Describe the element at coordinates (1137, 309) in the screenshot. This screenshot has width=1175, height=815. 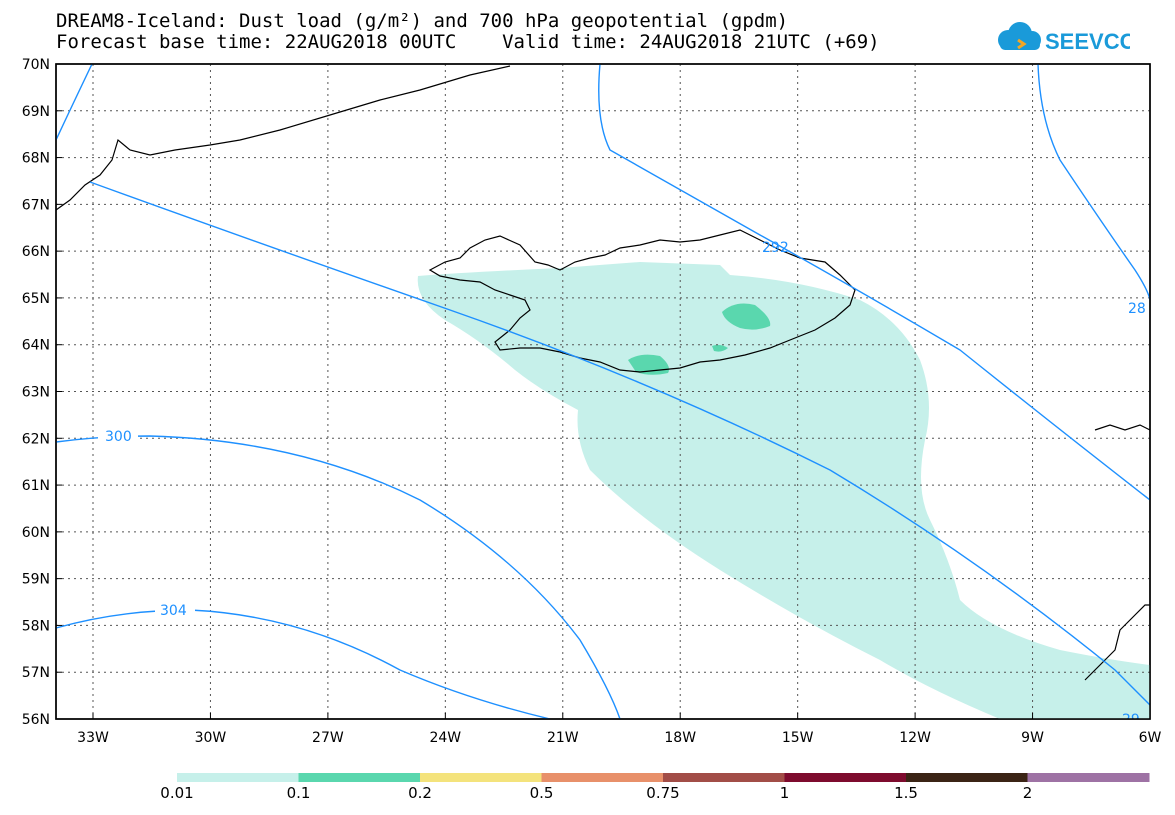
I see `contour-label-28: 28` at that location.